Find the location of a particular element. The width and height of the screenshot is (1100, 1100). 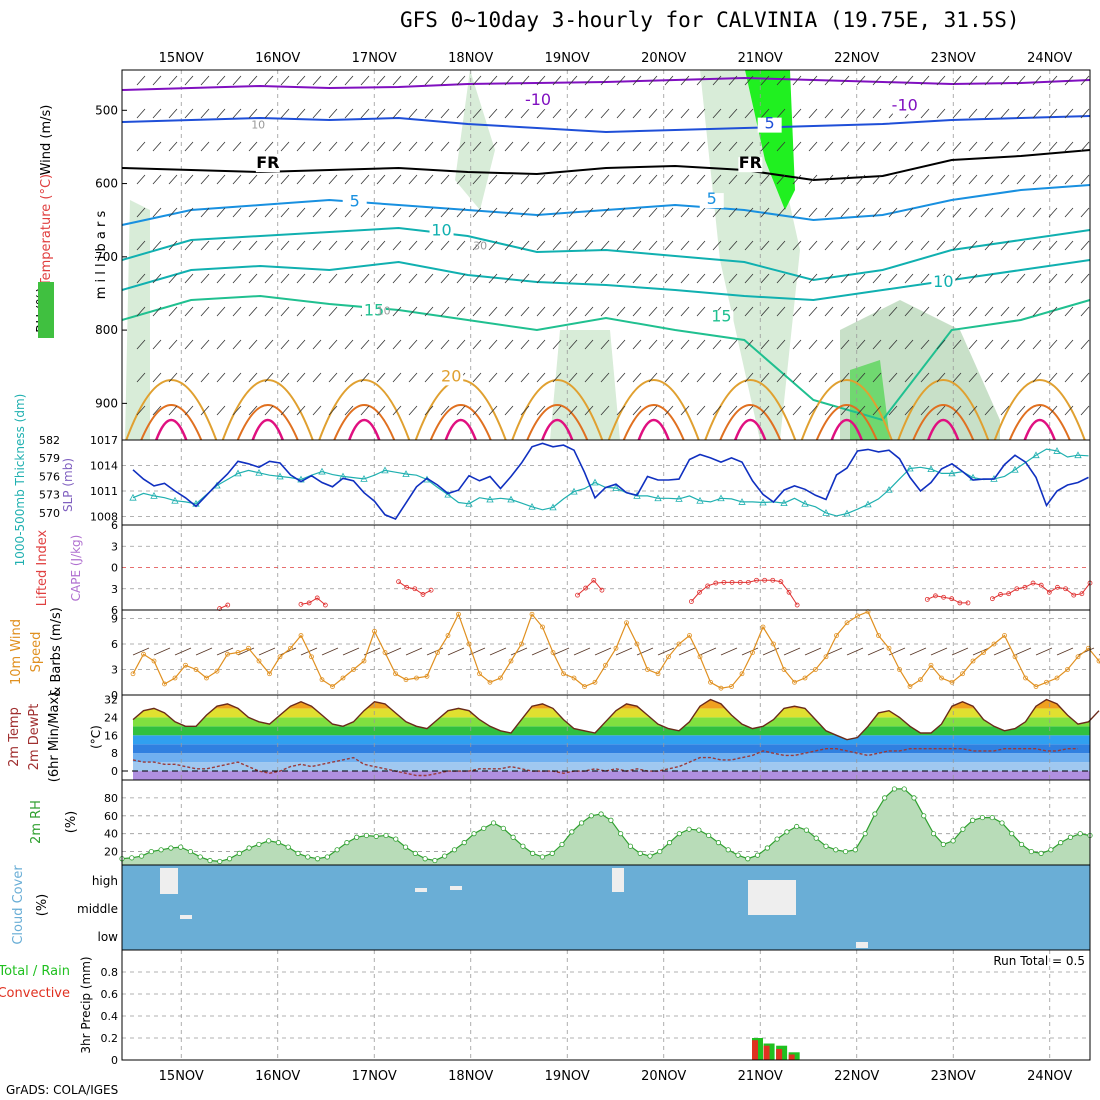

tick-label: 16 is located at coordinates (111, 735).